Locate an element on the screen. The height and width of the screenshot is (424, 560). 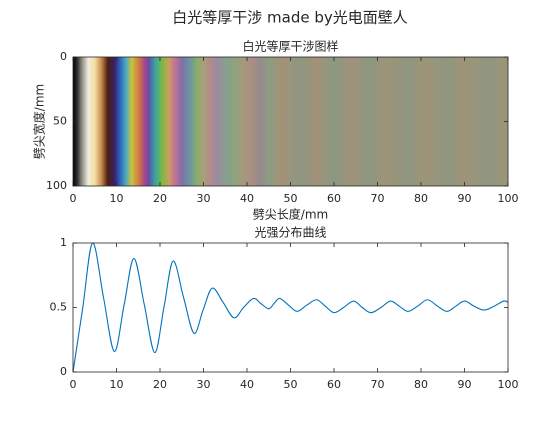
y-tick-label: 0.5 is located at coordinates (59, 307).